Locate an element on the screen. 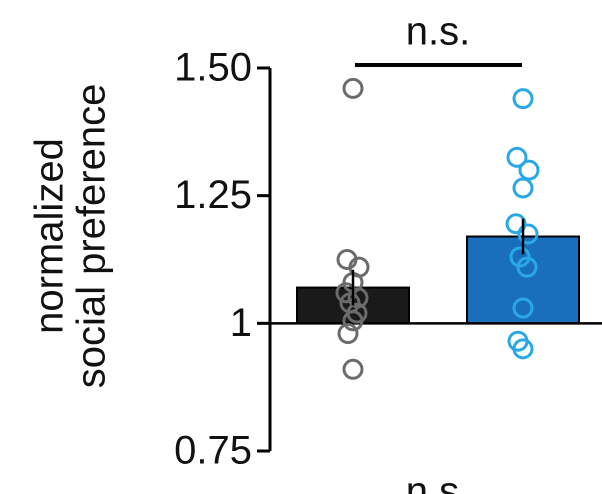 This screenshot has width=602, height=494. y-tick-label: 1.50 is located at coordinates (213, 68).